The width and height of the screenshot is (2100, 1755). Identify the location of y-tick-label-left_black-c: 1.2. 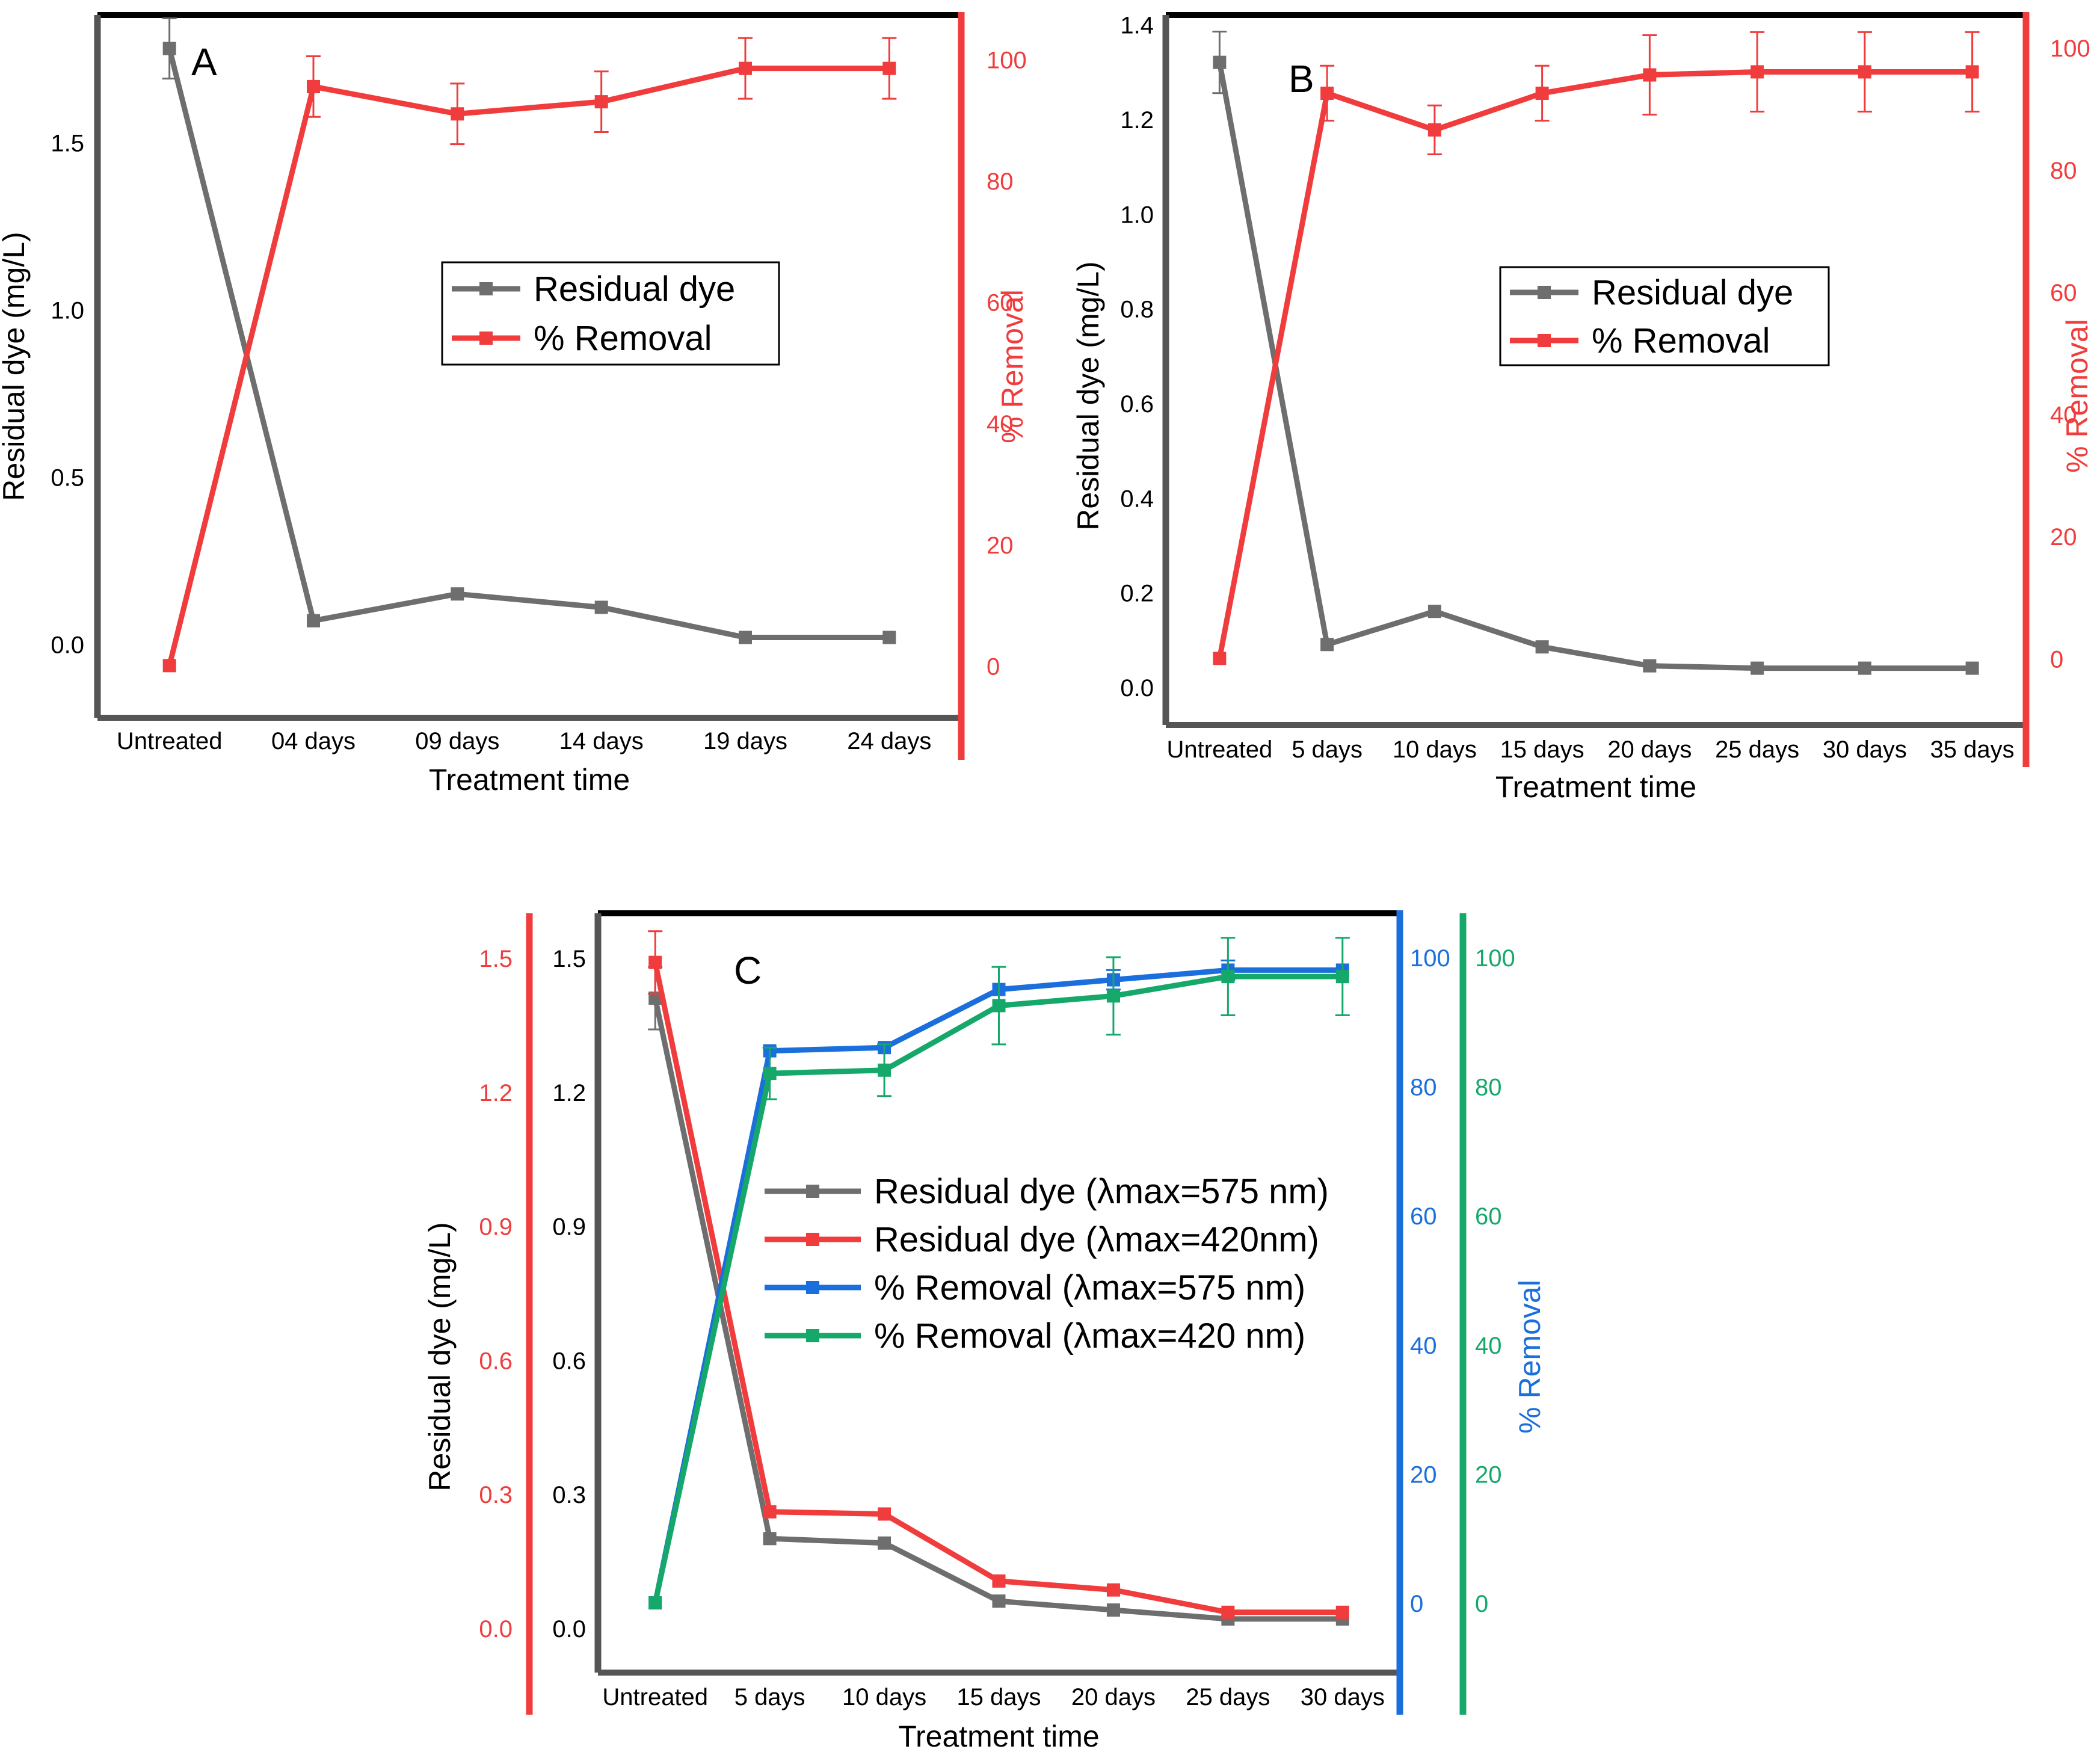
(569, 1093).